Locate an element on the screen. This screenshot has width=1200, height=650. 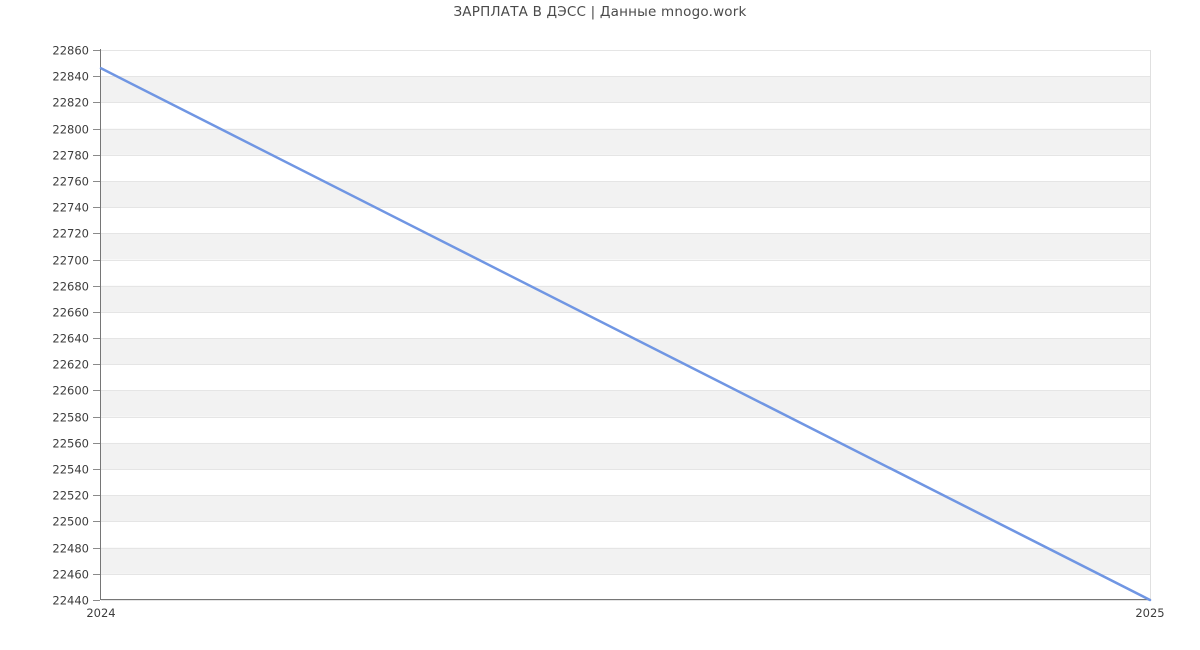
y-tick-label: 22600 is located at coordinates (70, 391).